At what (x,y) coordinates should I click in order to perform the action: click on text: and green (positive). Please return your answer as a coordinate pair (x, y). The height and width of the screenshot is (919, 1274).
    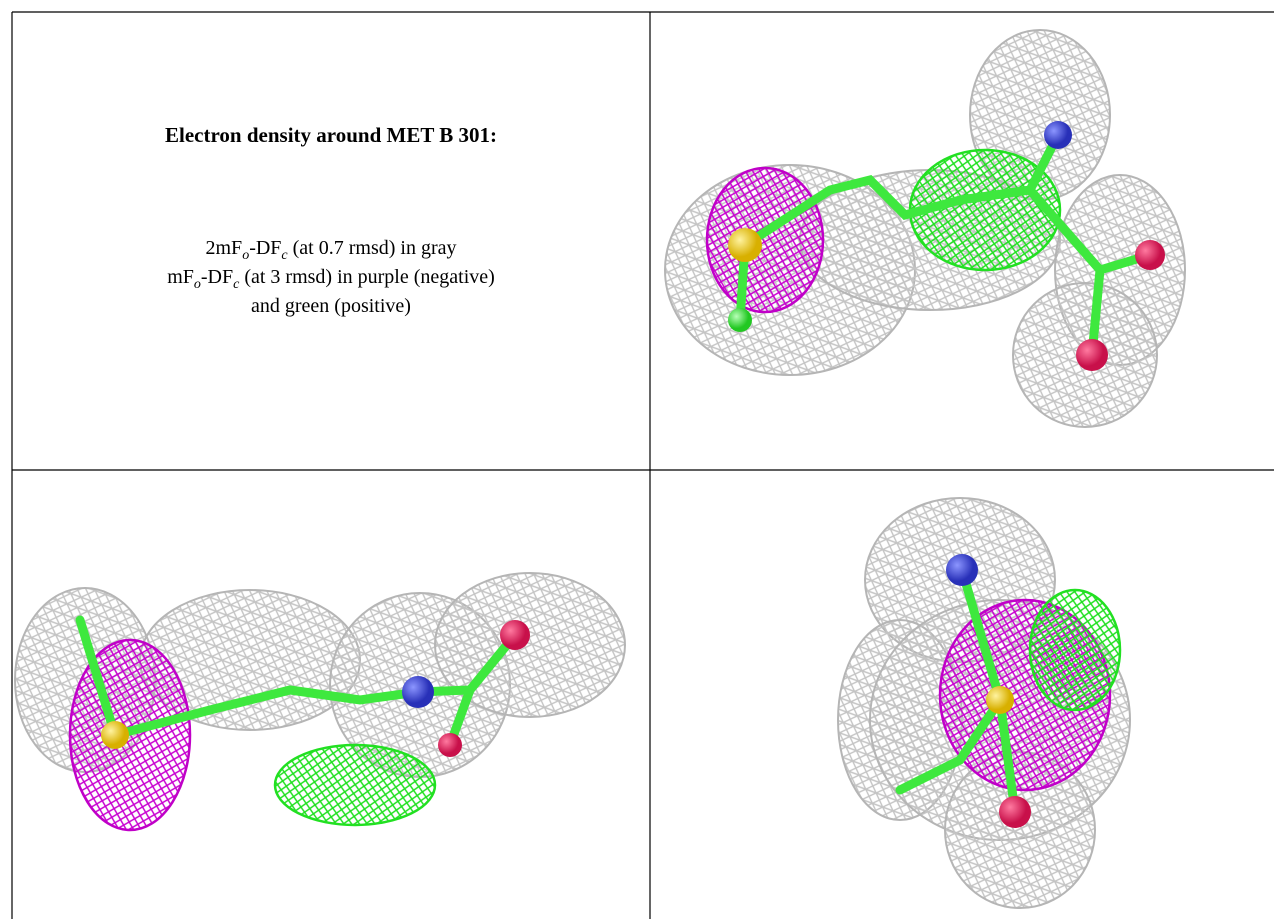
    Looking at the image, I should click on (331, 306).